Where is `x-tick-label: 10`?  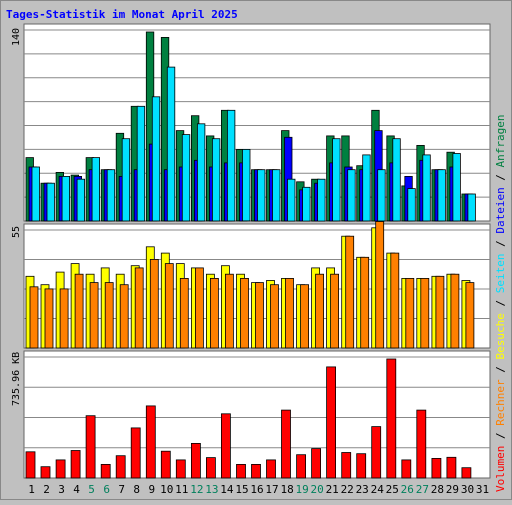 x-tick-label: 10 is located at coordinates (166, 489).